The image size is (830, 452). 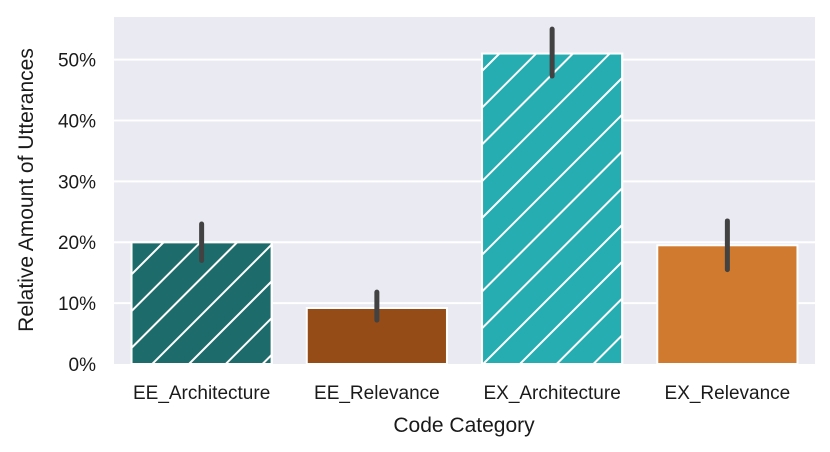 I want to click on bar-hatch, so click(x=552, y=209).